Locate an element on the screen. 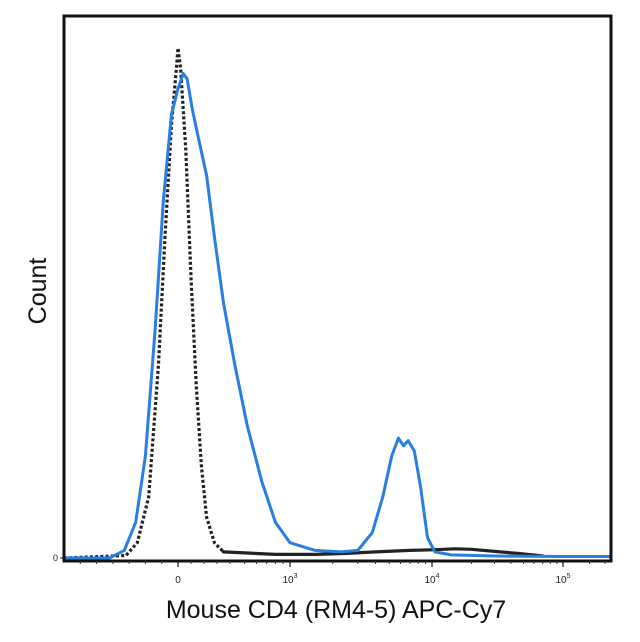 This screenshot has width=640, height=642. y-tick-label: 0 is located at coordinates (55, 558).